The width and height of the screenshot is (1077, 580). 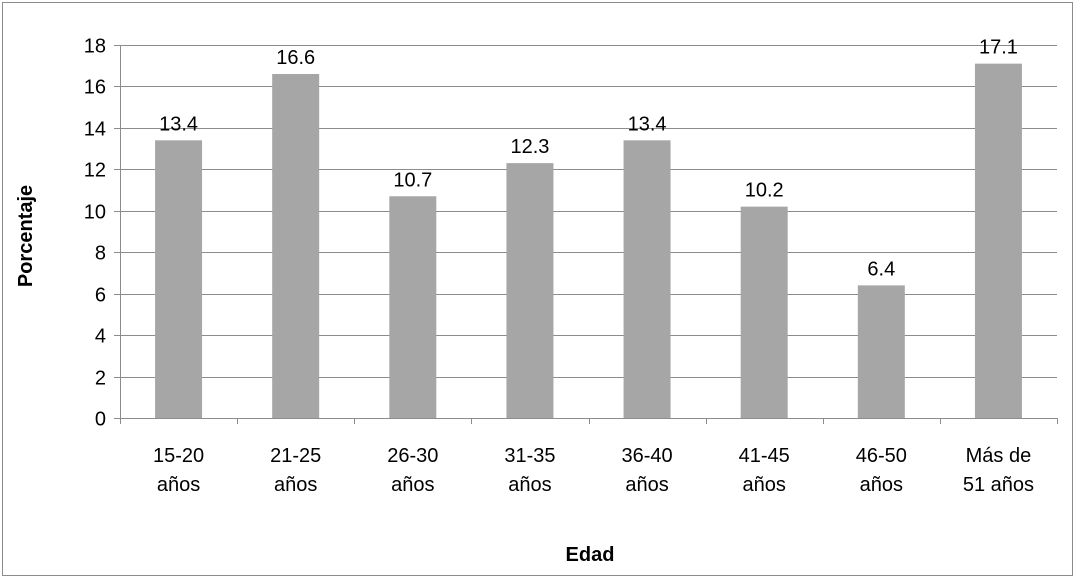 I want to click on x-category-label: 21-25, so click(x=295, y=456).